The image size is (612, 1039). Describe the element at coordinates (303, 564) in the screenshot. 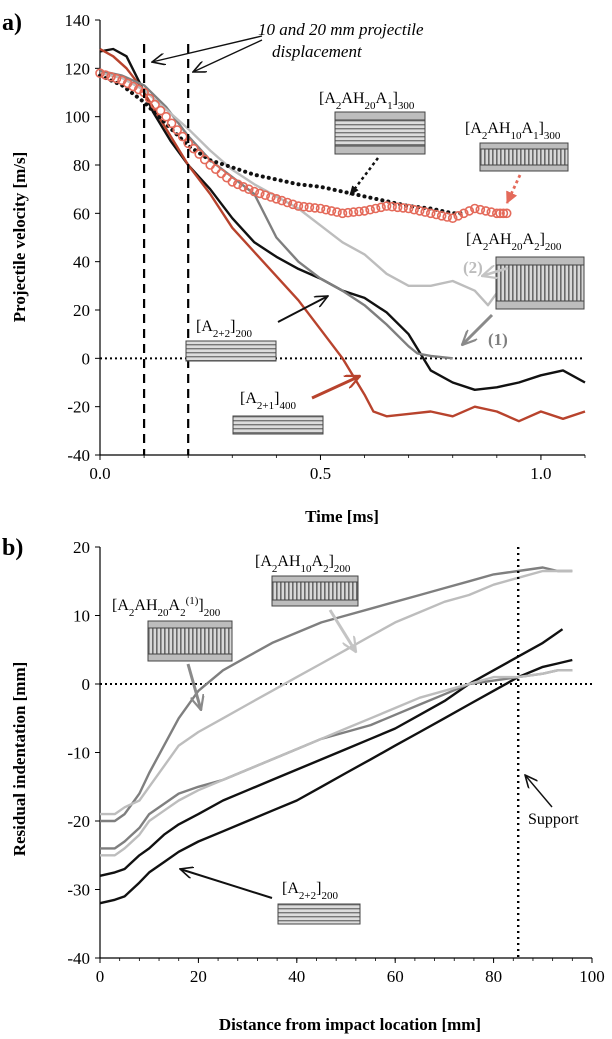

I see `label-b-a2ah10a2-200: [A2AH10A2]200` at that location.